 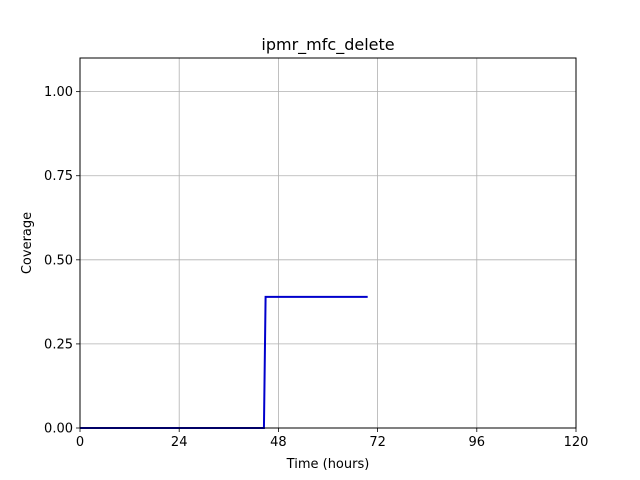 I want to click on y-tick-label: 0.75, so click(x=58, y=176).